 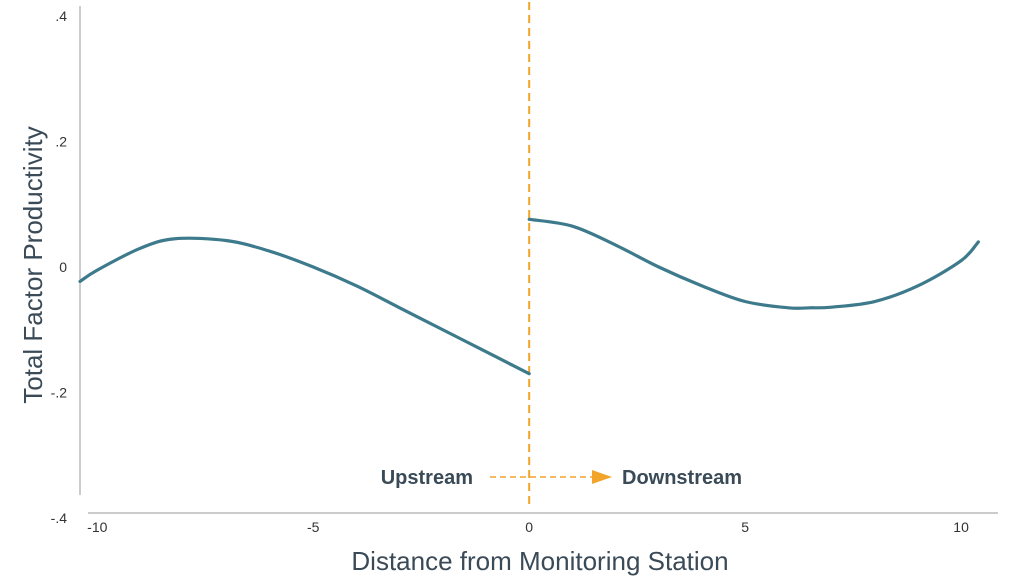 What do you see at coordinates (313, 527) in the screenshot?
I see `x-tick-label: -5` at bounding box center [313, 527].